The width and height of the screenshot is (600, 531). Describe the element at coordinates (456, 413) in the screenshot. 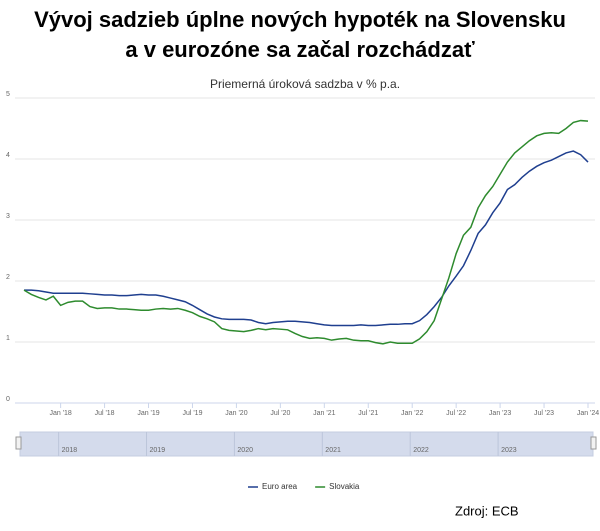

I see `x-tick-label: Jul '22` at that location.